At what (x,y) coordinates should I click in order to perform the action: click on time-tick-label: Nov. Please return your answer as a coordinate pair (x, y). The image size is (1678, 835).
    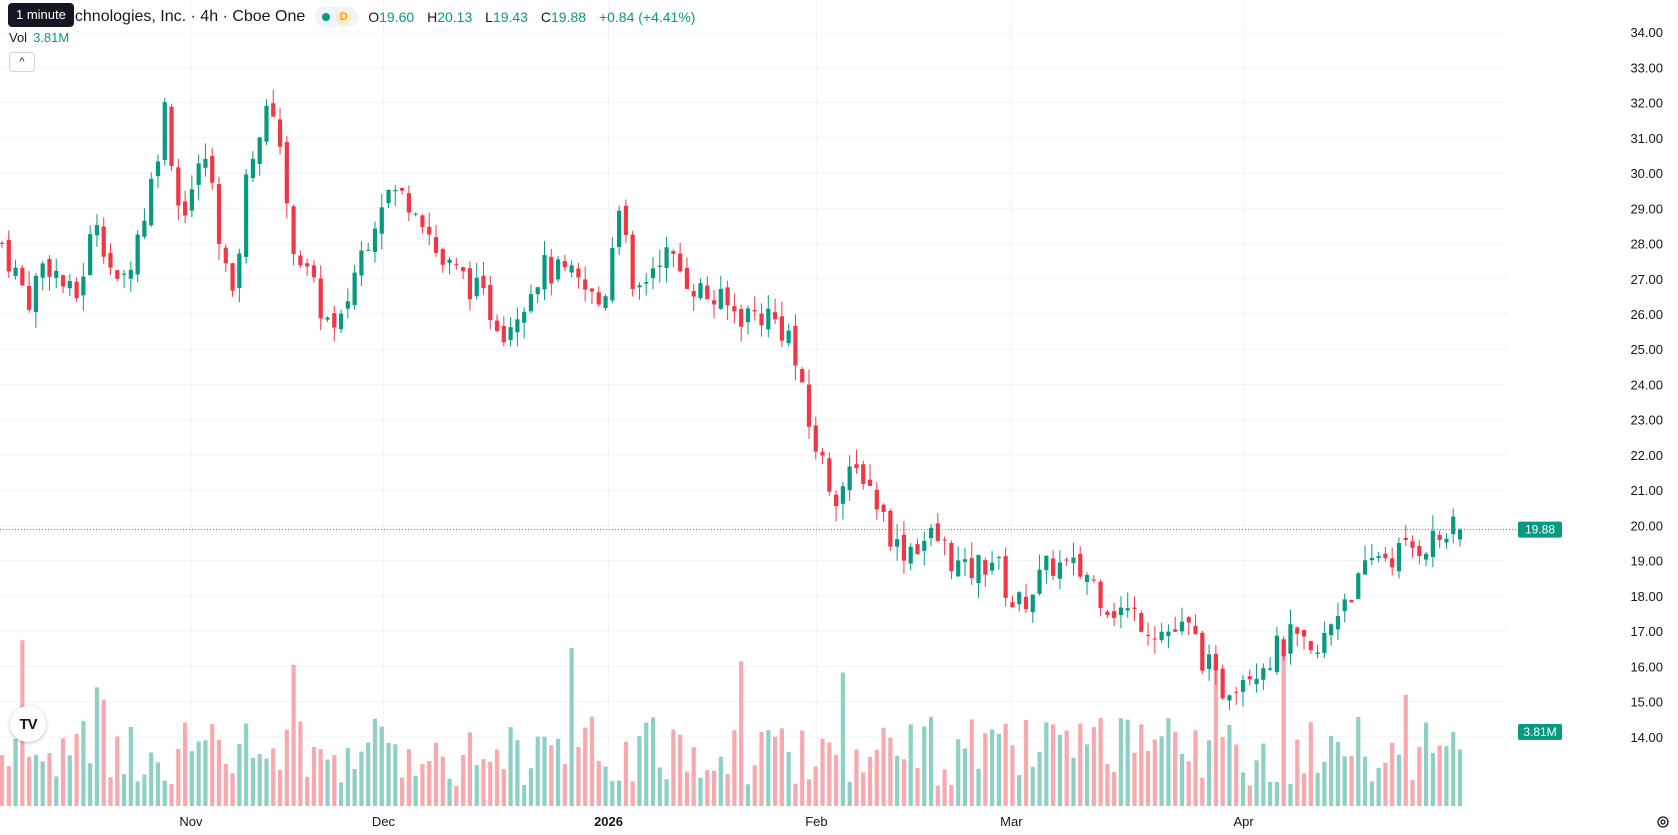
    Looking at the image, I should click on (191, 821).